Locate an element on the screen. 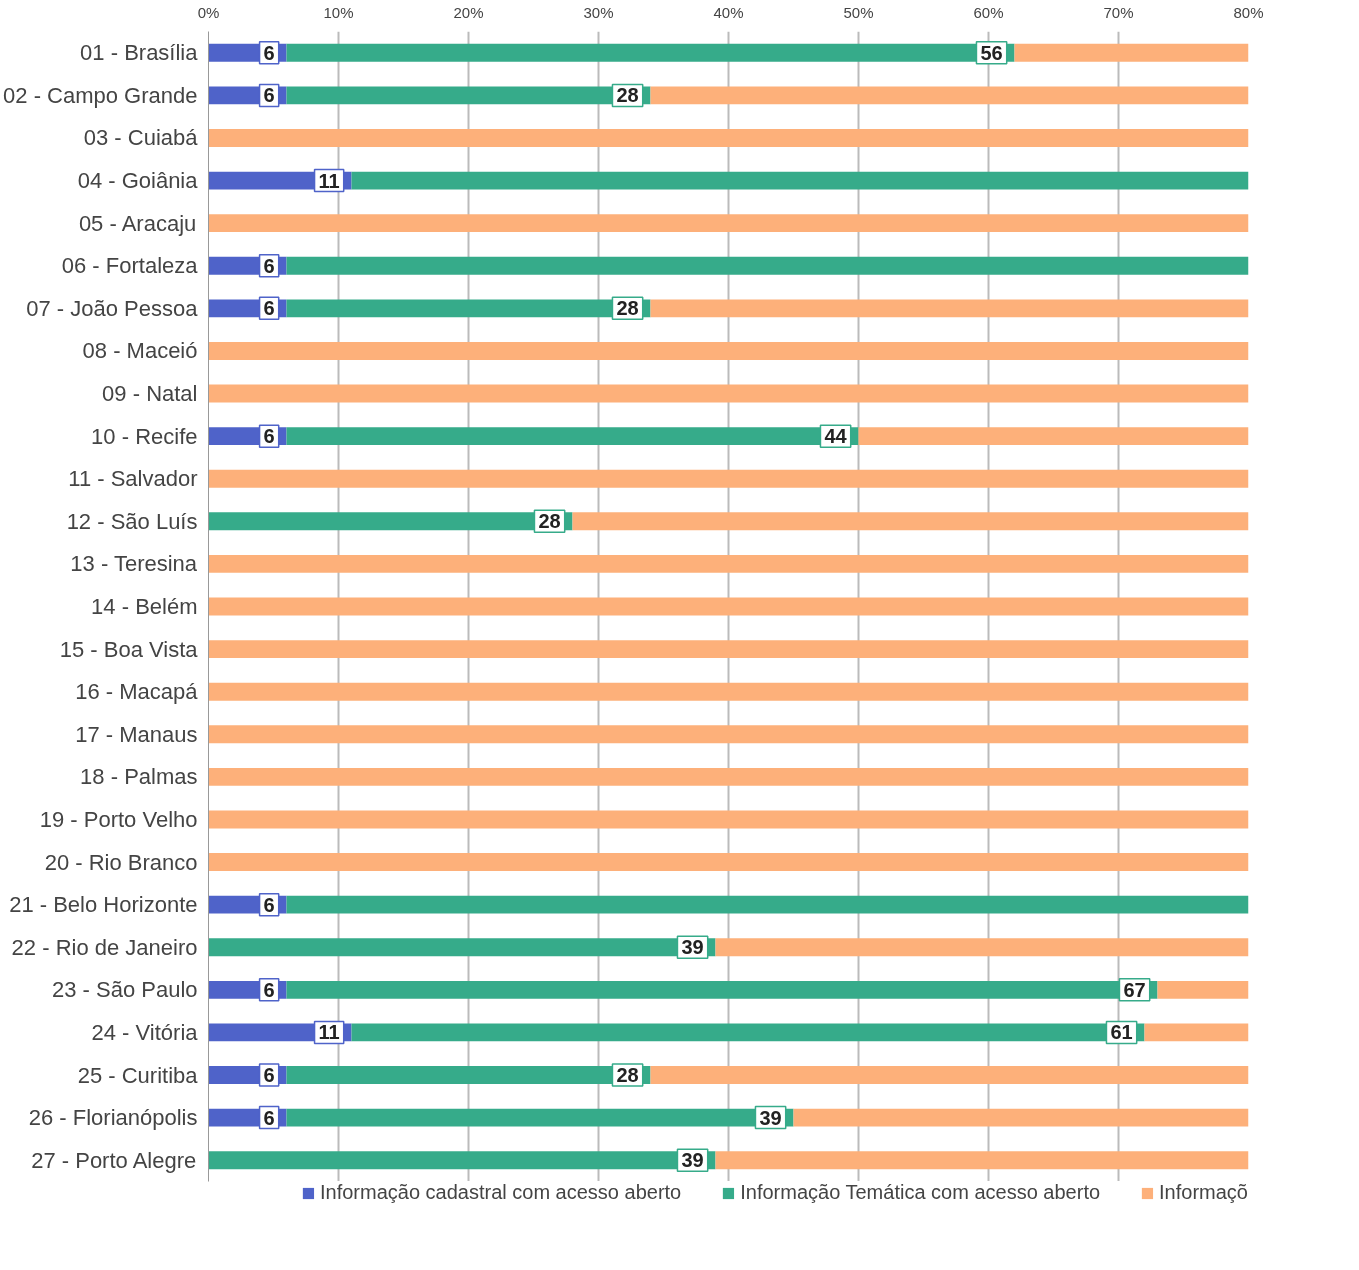  y-tick-label: 05 - Aracaju is located at coordinates (137, 223).